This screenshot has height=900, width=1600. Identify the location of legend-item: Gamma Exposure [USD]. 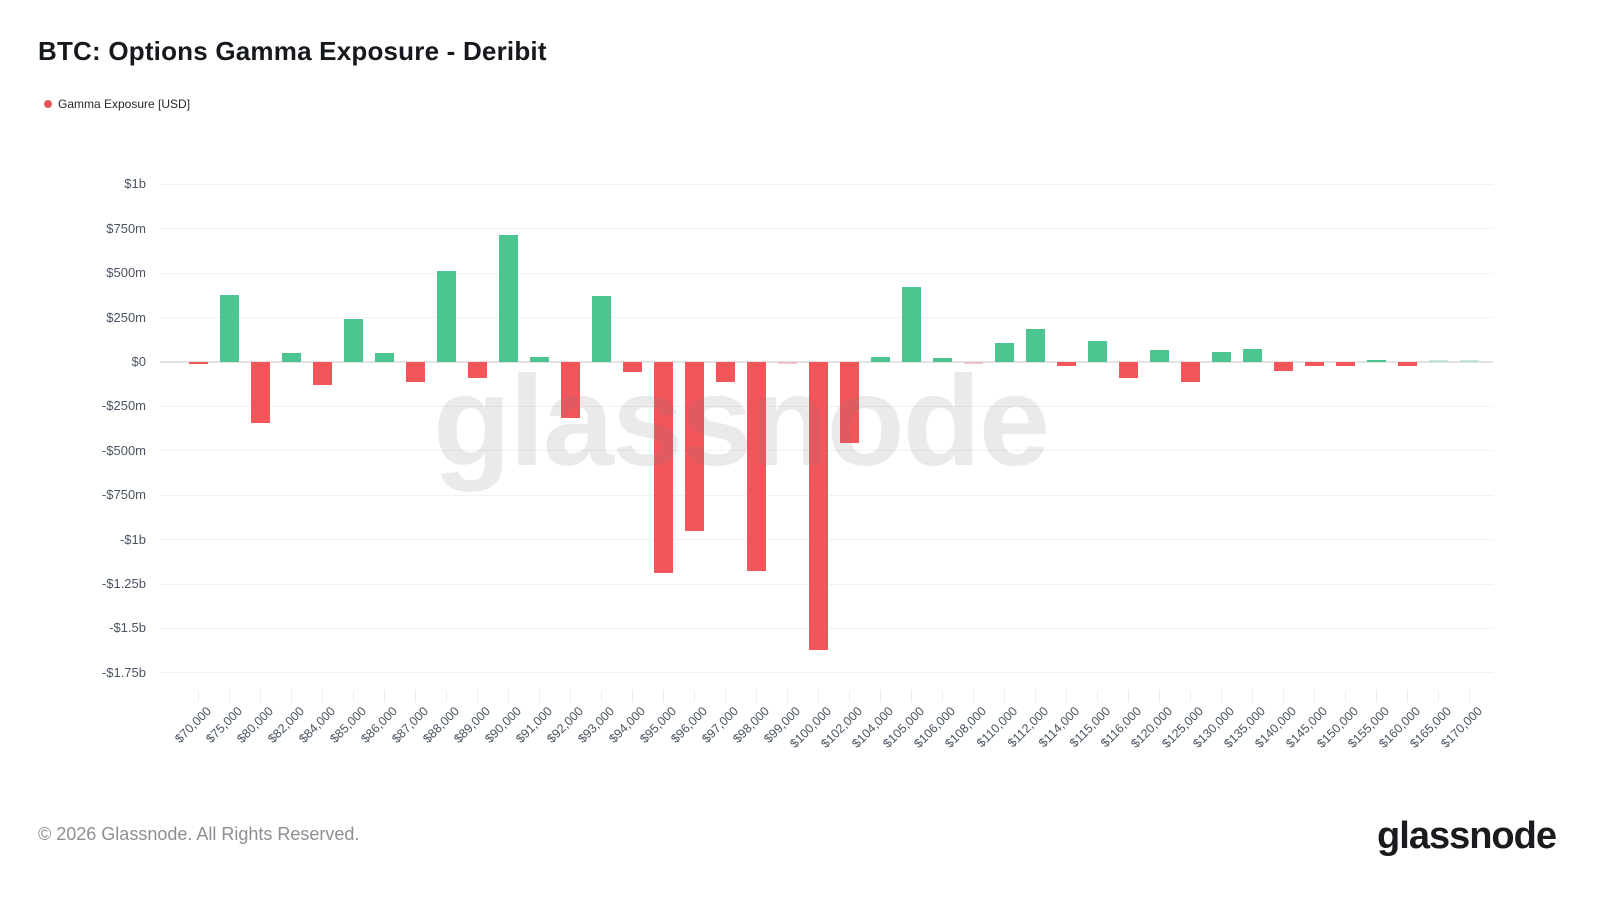
(117, 104).